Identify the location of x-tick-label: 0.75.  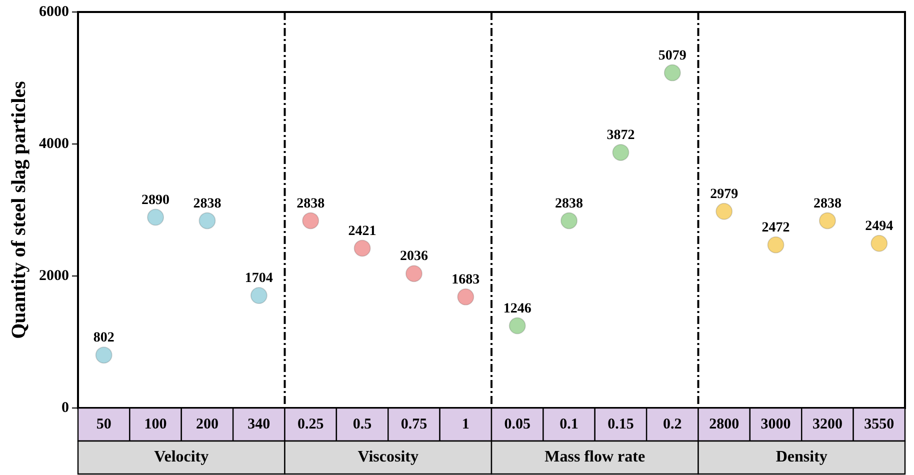
(414, 424).